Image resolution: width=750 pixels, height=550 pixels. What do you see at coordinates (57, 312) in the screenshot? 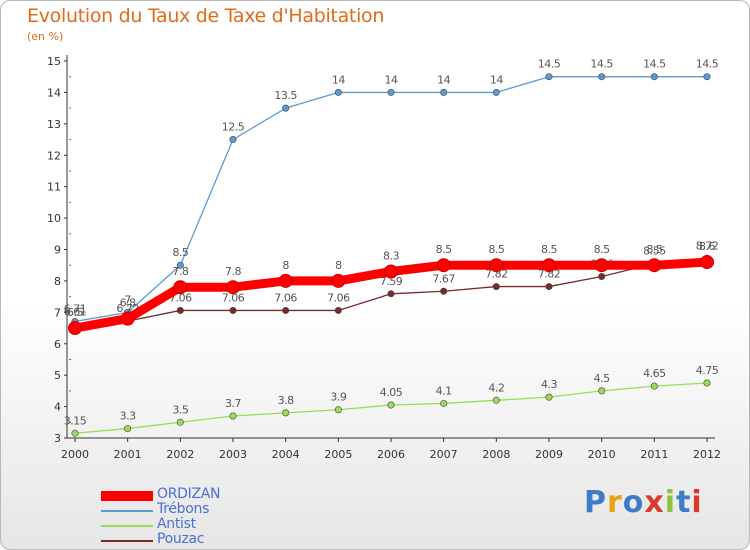
I see `y-tick-label: 7` at bounding box center [57, 312].